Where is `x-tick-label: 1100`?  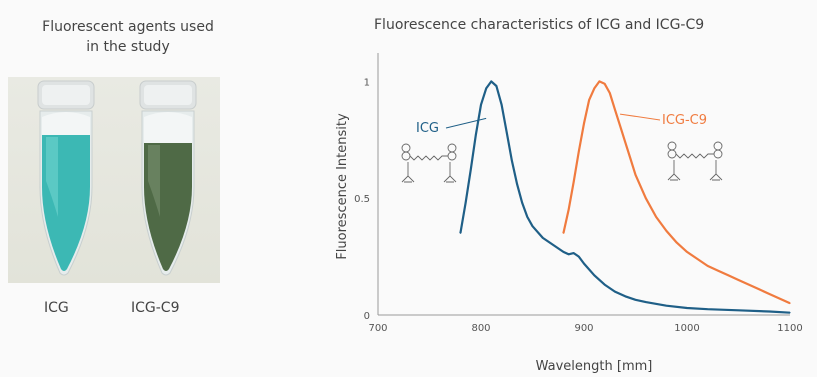
x-tick-label: 1100 is located at coordinates (789, 328).